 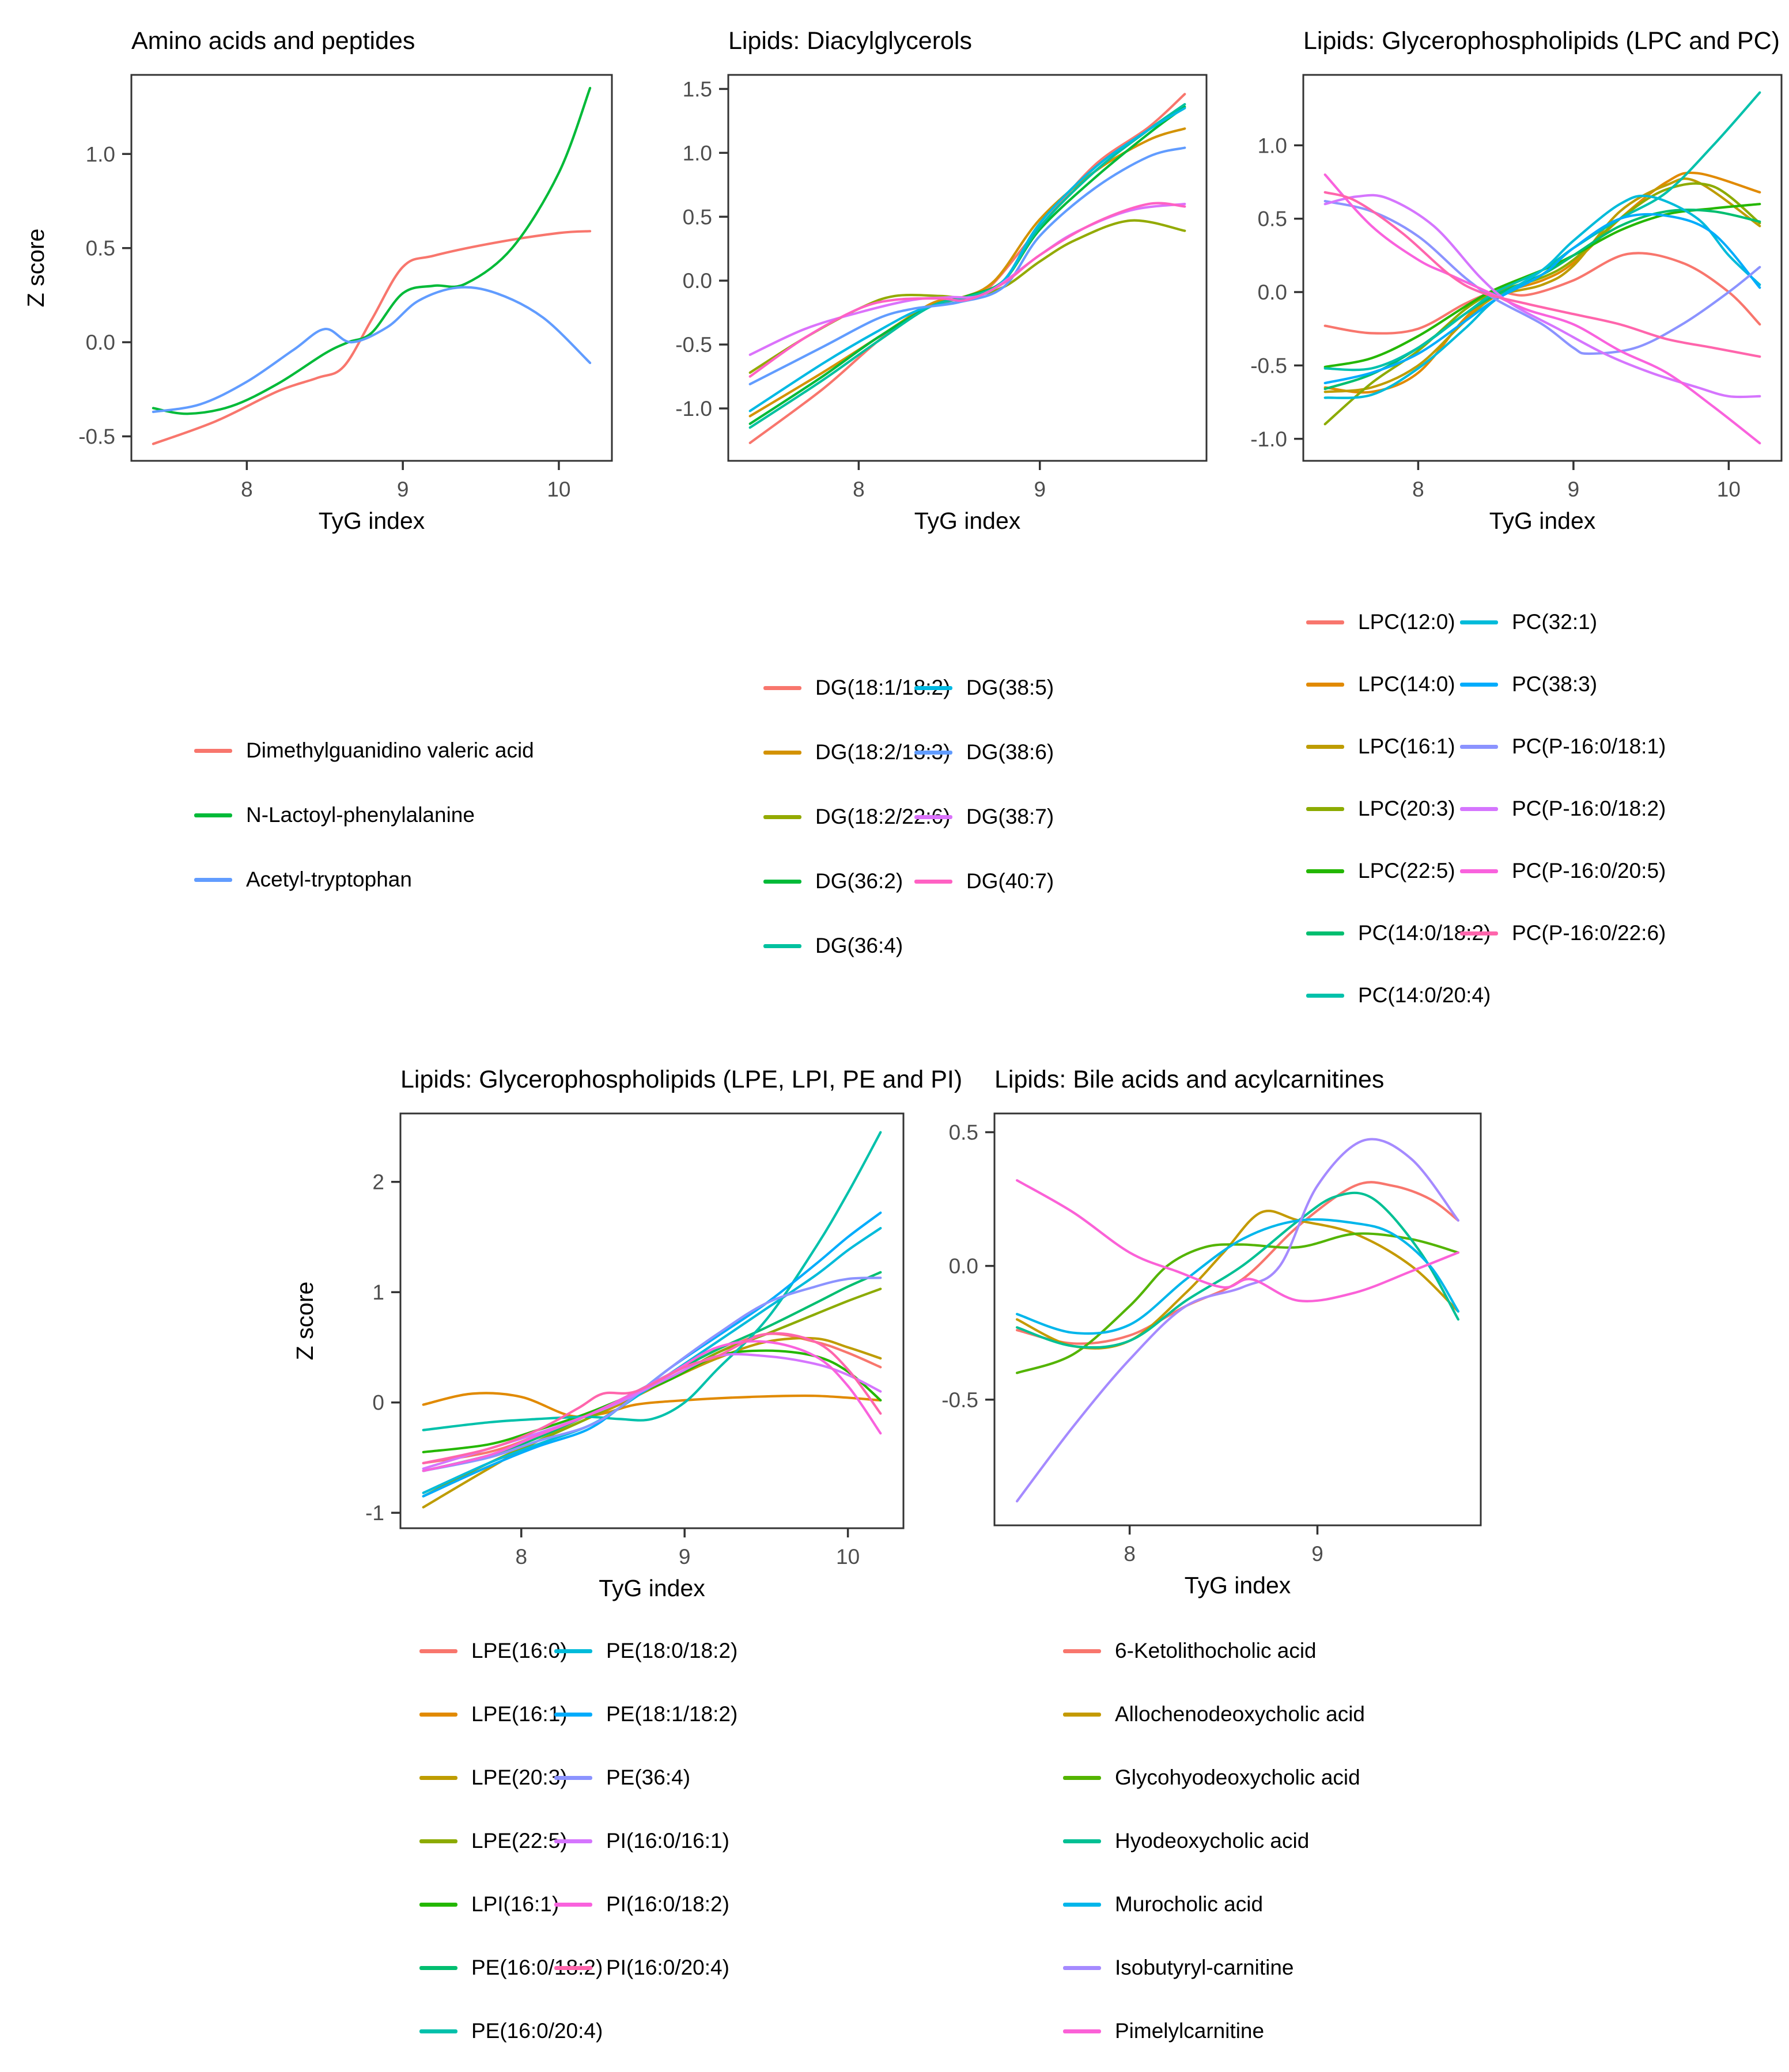 I want to click on legend-label: Hyodeoxycholic acid, so click(x=1212, y=1841).